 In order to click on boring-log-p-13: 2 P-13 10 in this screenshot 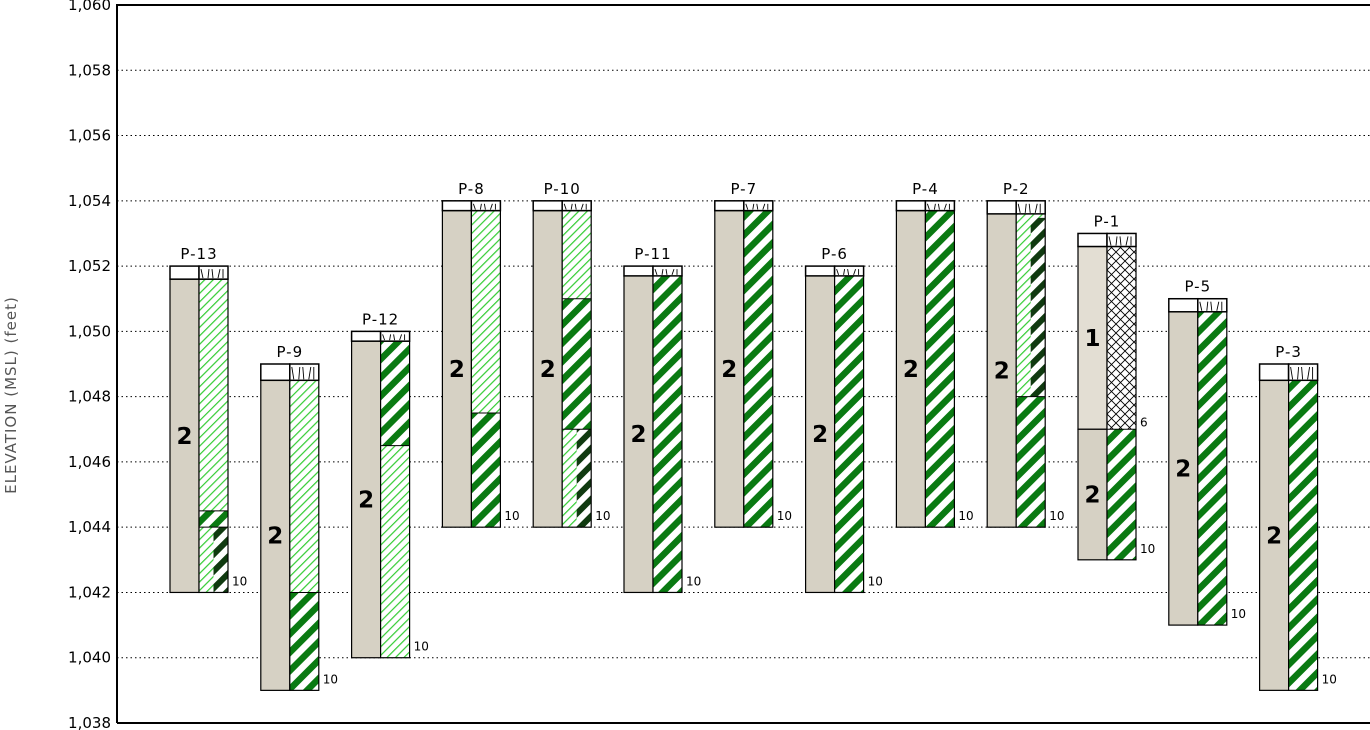, I will do `click(208, 419)`.